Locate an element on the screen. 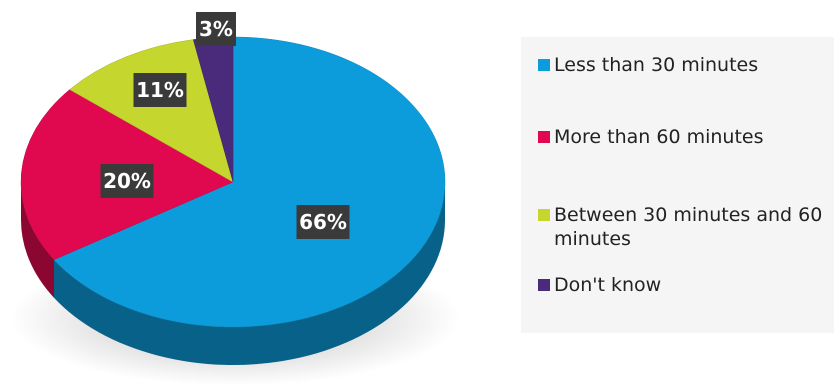  data-label: 3% is located at coordinates (216, 29).